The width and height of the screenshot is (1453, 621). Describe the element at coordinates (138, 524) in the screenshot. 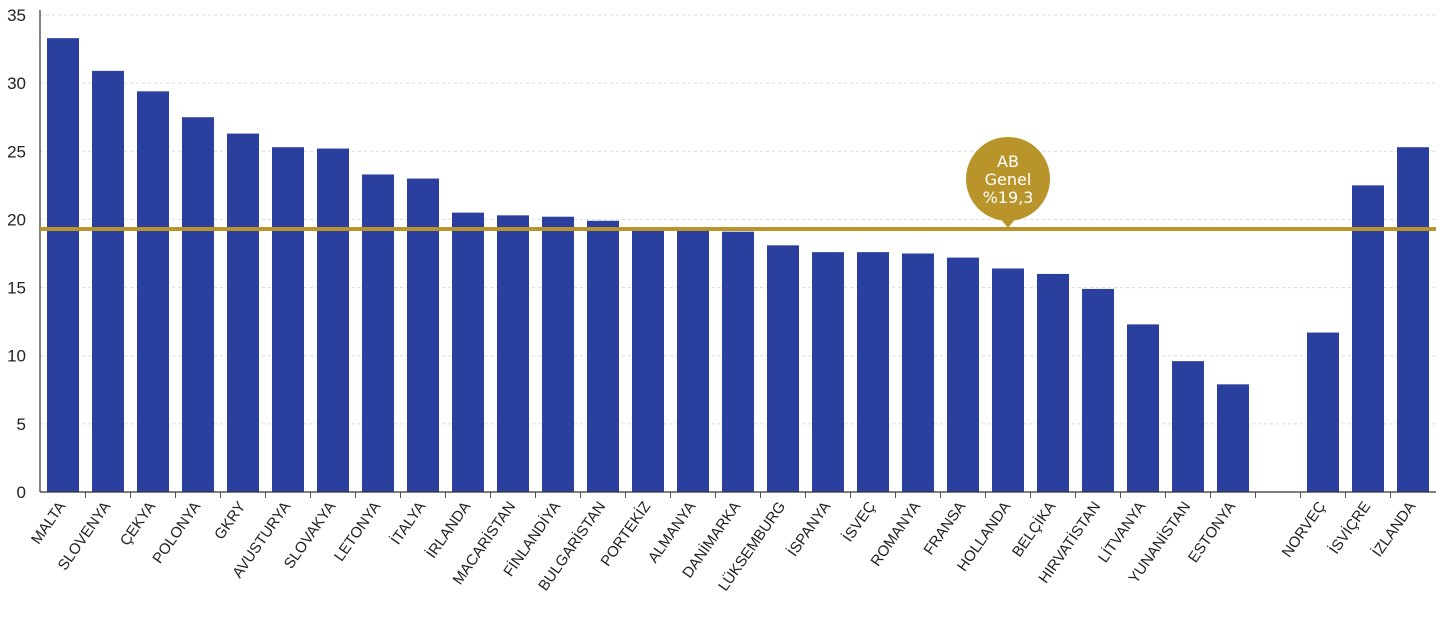

I see `x-tick-label: ÇEKYA` at that location.